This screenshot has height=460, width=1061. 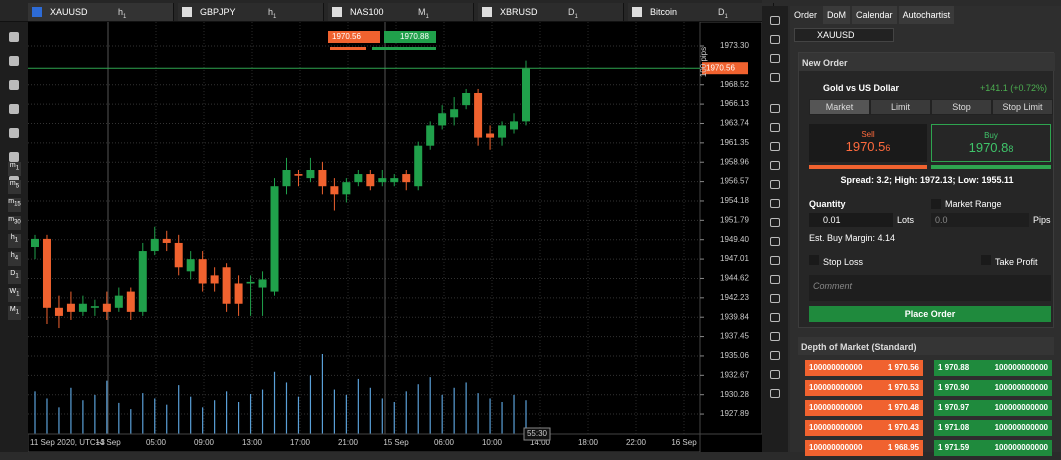 What do you see at coordinates (703, 62) in the screenshot?
I see `range-label: 100 pips` at bounding box center [703, 62].